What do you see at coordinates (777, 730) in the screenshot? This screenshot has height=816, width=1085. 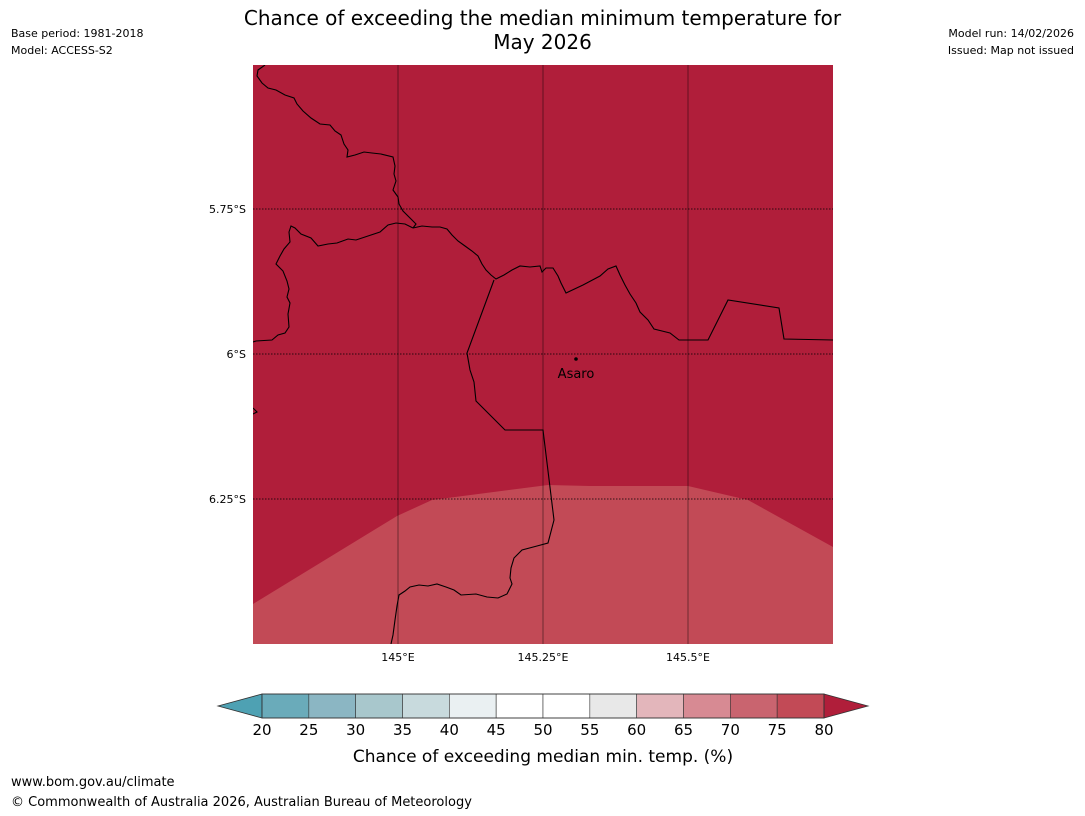 I see `colorbar-tick-label: 75` at bounding box center [777, 730].